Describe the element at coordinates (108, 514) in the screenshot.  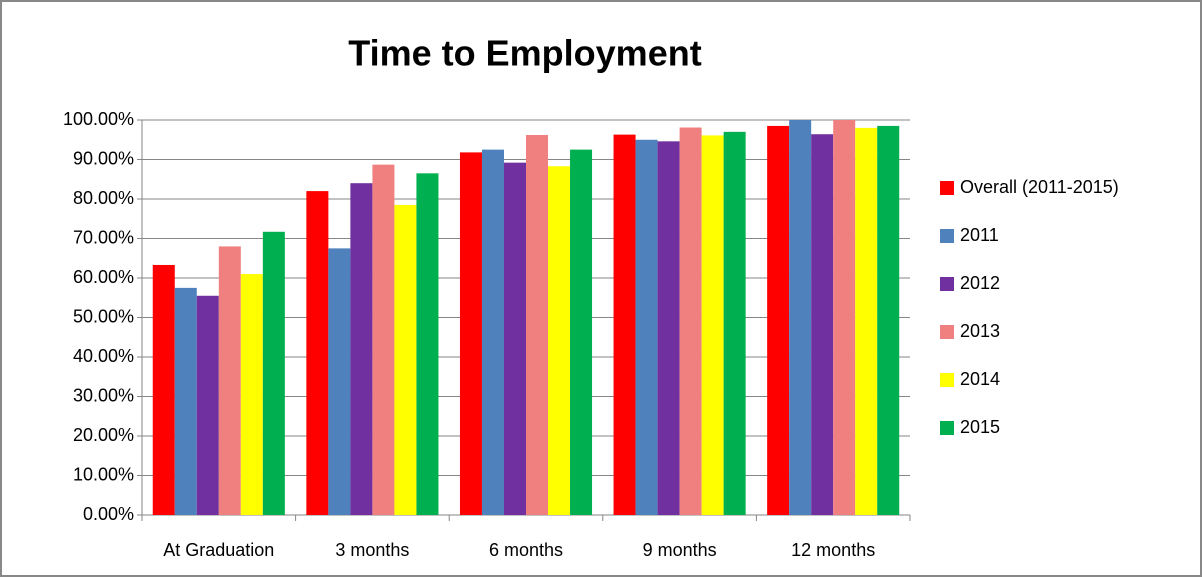
I see `y-tick-label: 0.00%` at that location.